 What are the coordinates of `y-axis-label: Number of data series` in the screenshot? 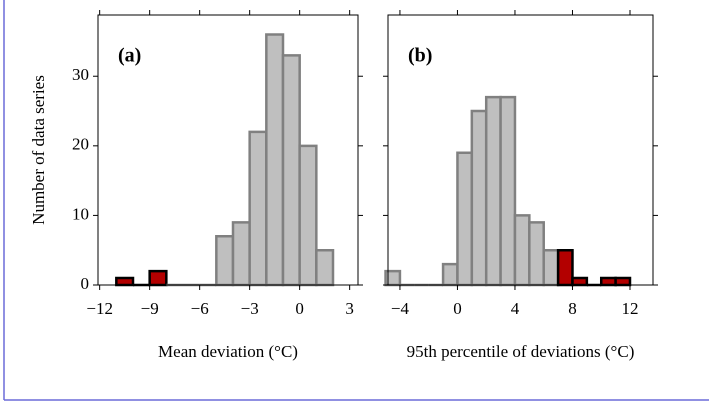 It's located at (38, 150).